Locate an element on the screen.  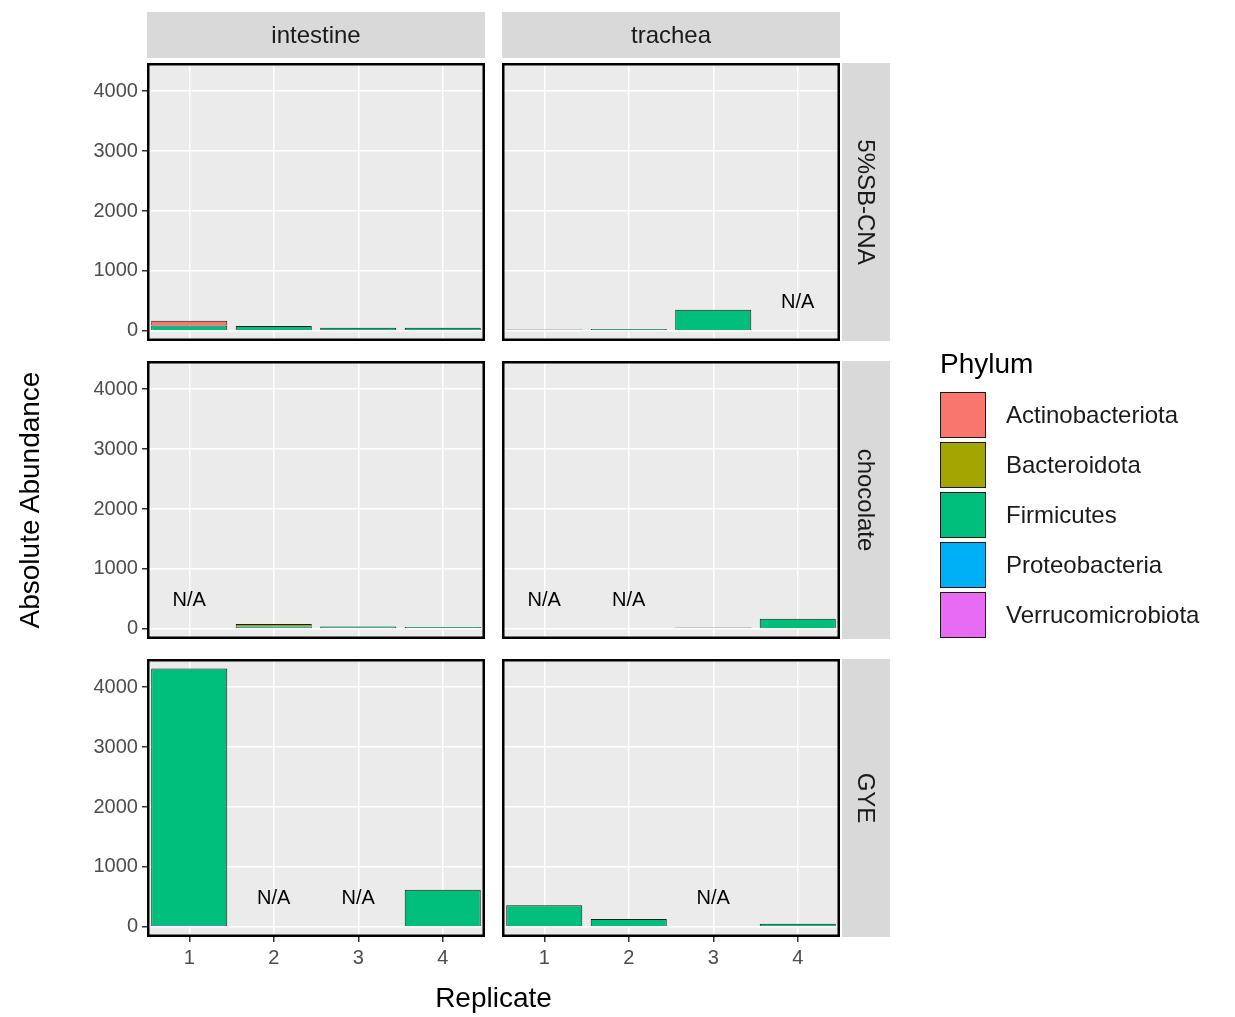
y2-axis-title: GYE is located at coordinates (866, 798).